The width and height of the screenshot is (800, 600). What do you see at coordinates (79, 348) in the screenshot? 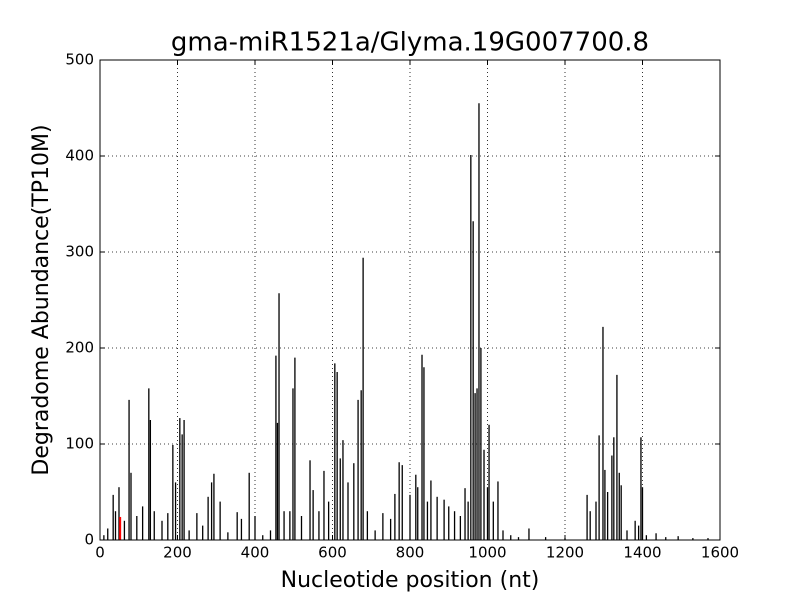
I see `y-tick-label: 200` at bounding box center [79, 348].